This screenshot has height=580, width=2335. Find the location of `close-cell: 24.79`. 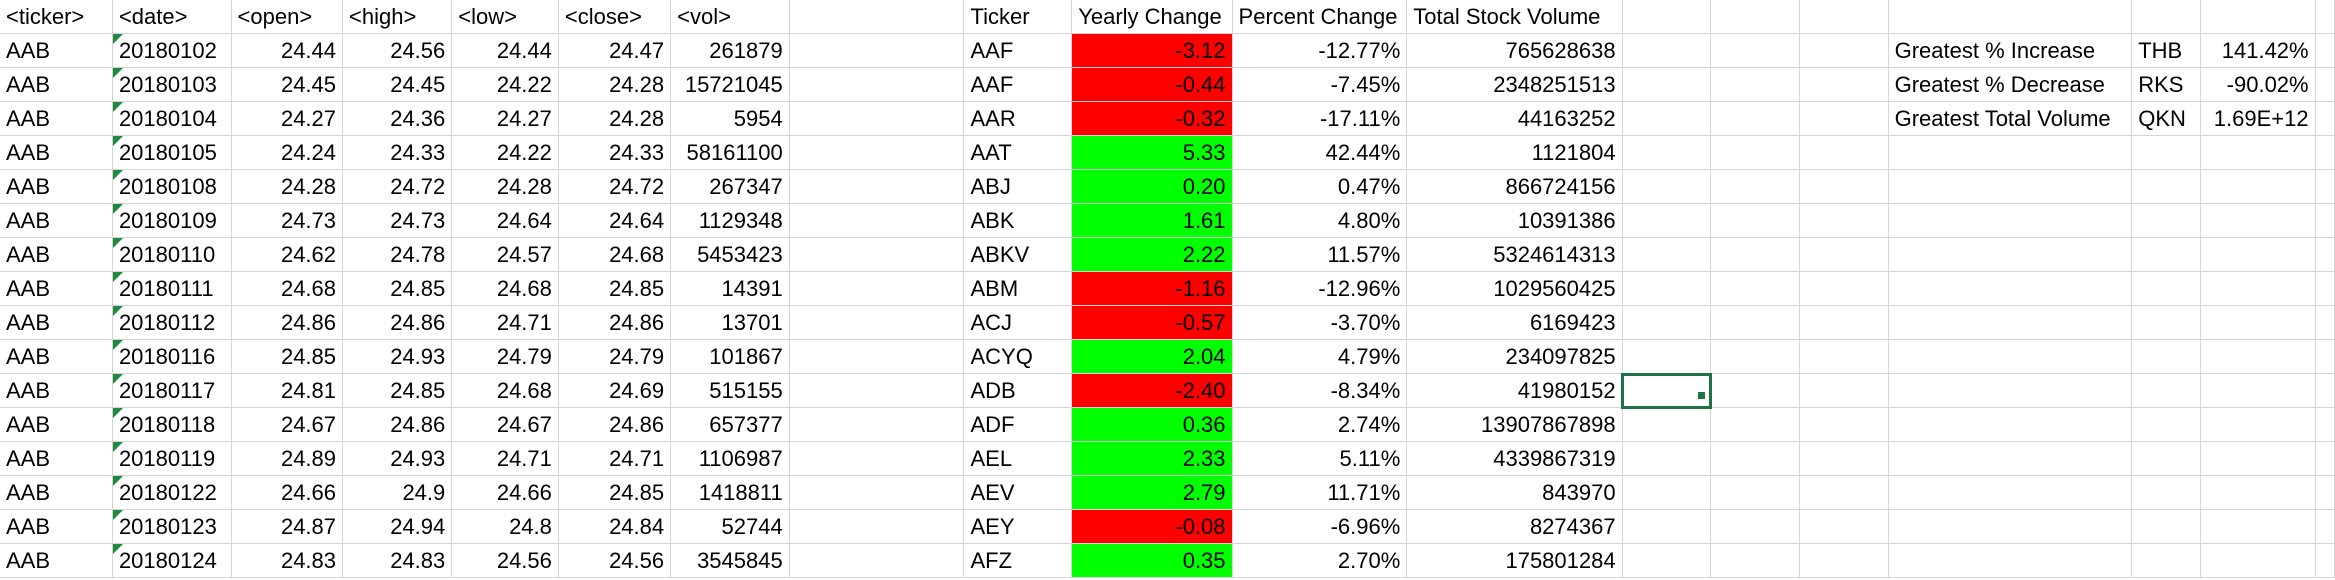

close-cell: 24.79 is located at coordinates (615, 356).